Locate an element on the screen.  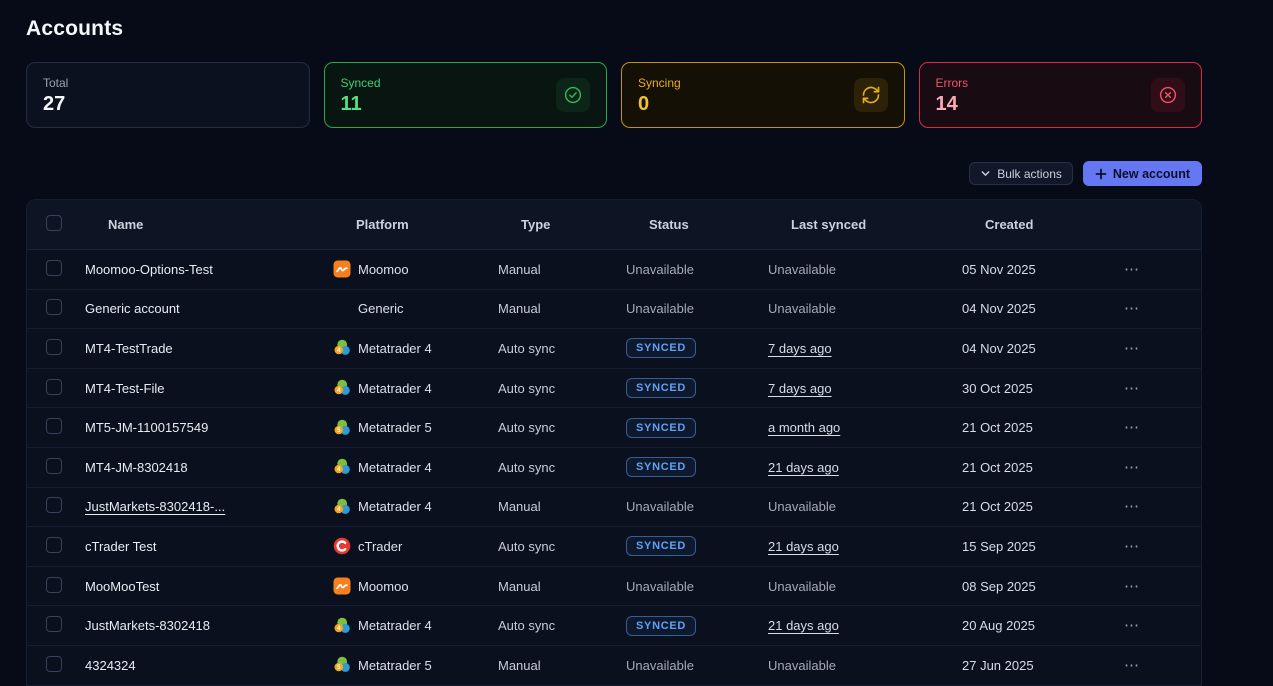
status-cell: Unavailable is located at coordinates (697, 586).